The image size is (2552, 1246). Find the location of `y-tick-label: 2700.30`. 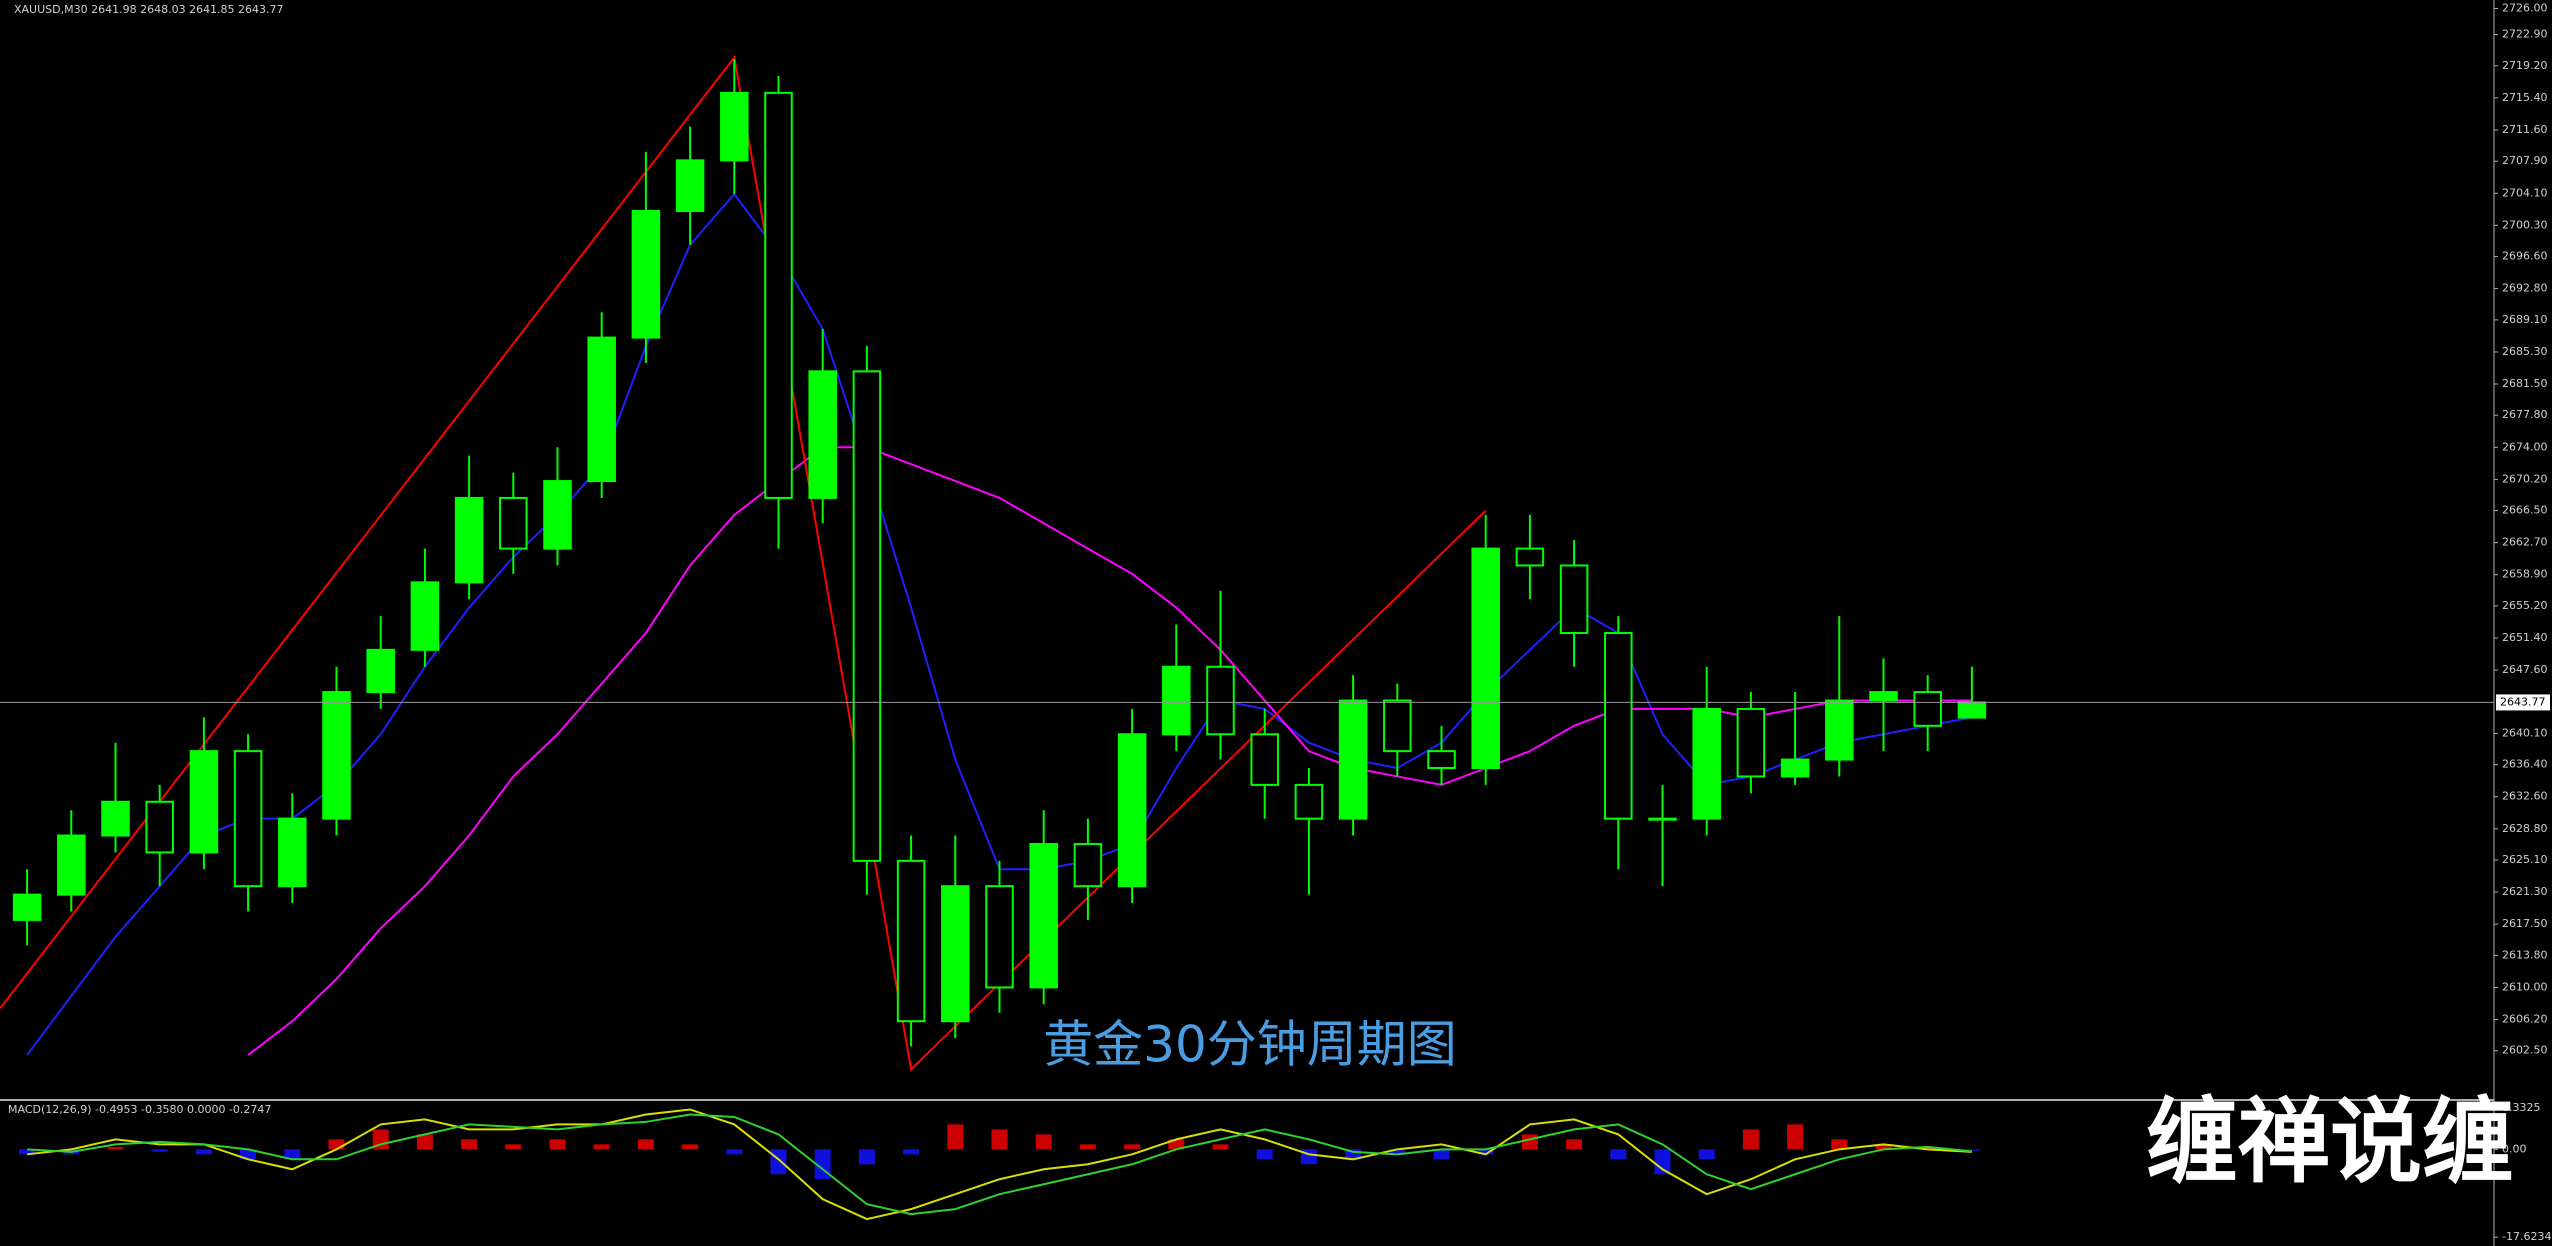

y-tick-label: 2700.30 is located at coordinates (2525, 224).